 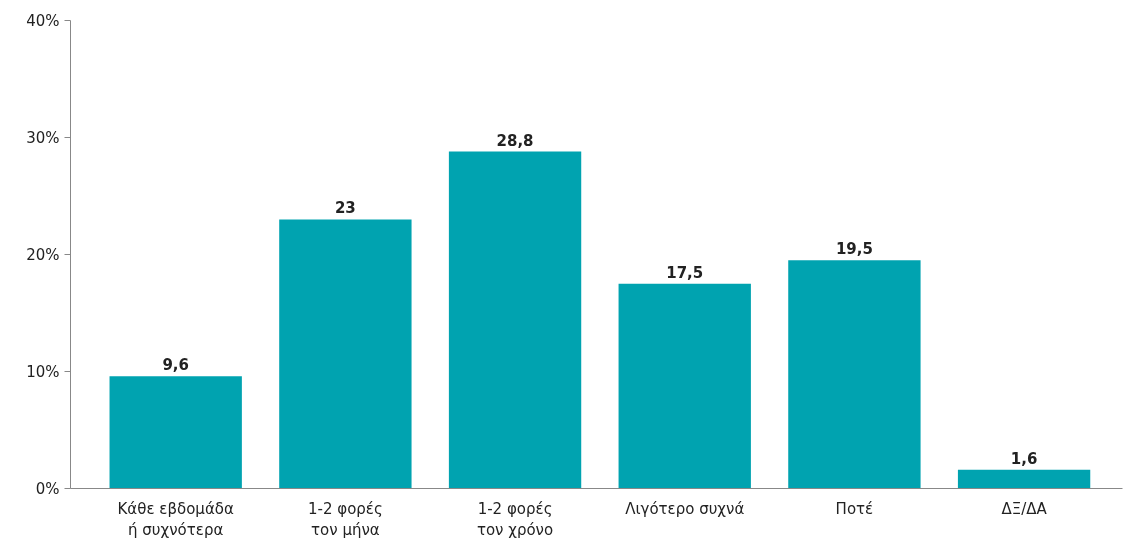 I want to click on y-tick-label: 40%, so click(x=43, y=20).